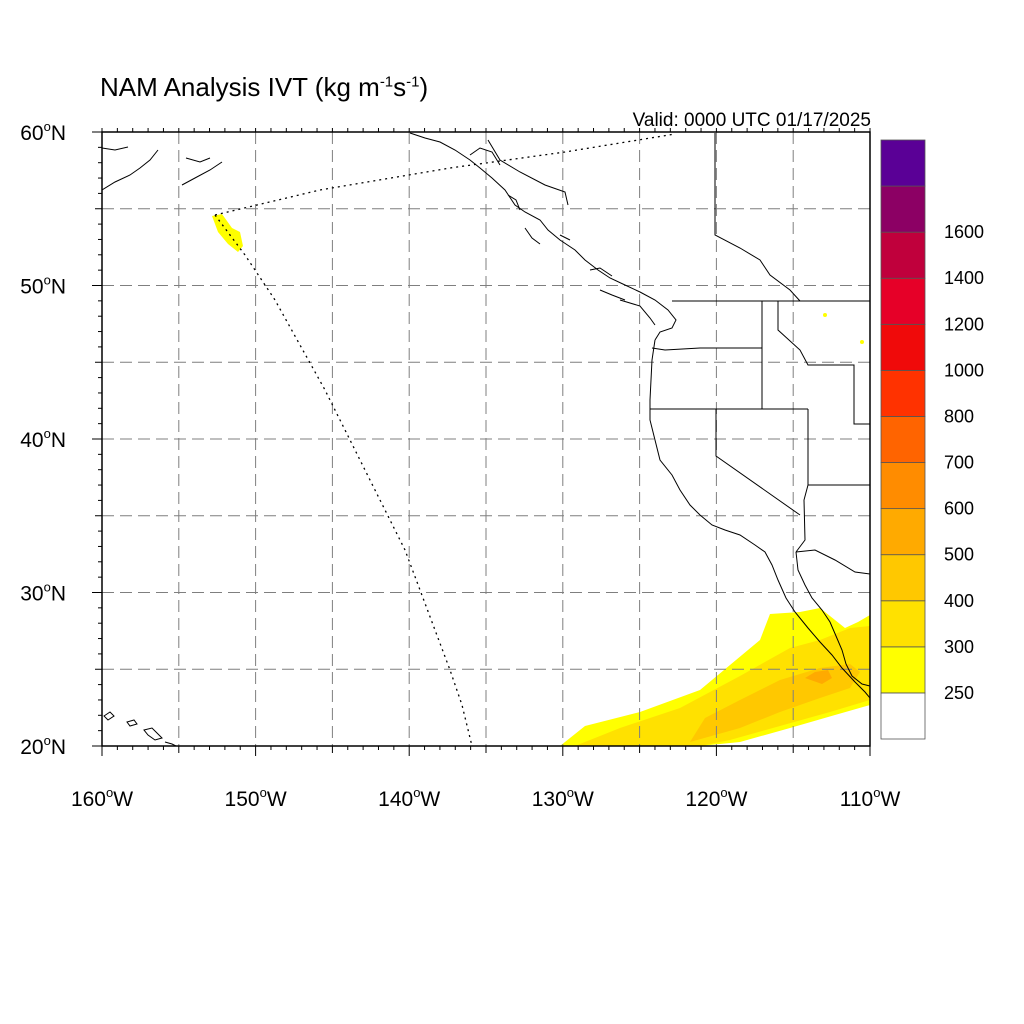 Image resolution: width=1024 pixels, height=1024 pixels. What do you see at coordinates (832, 562) in the screenshot?
I see `border-us-mexico` at bounding box center [832, 562].